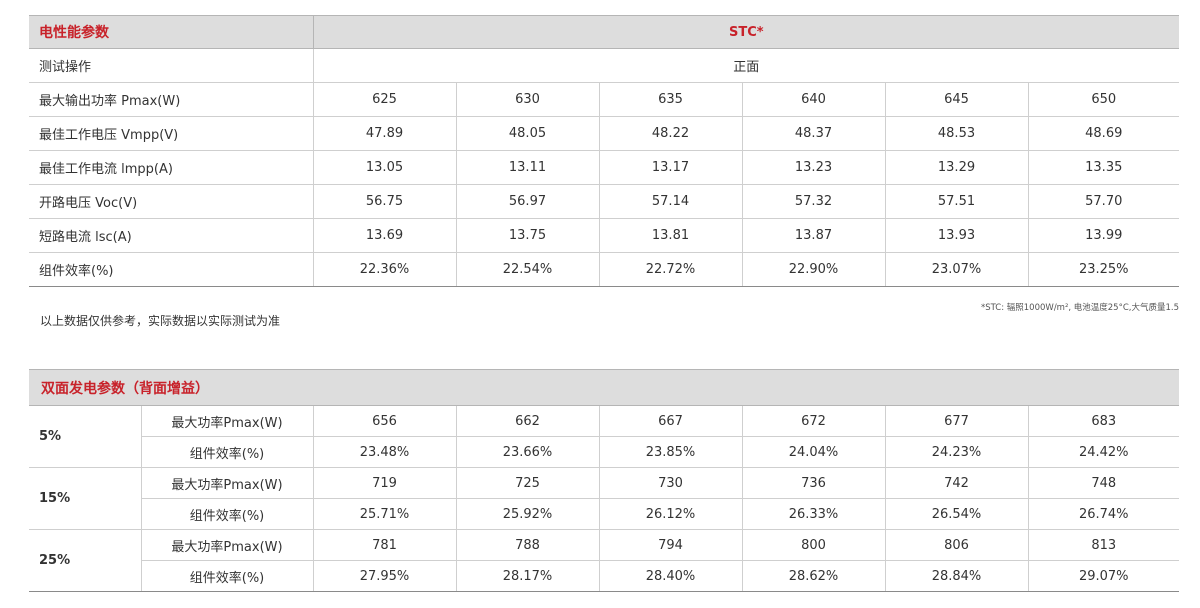  I want to click on table-cell: 748, so click(1103, 483).